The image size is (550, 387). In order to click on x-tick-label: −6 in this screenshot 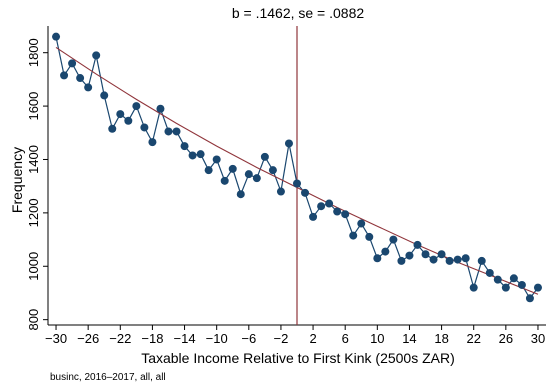, I will do `click(248, 338)`.